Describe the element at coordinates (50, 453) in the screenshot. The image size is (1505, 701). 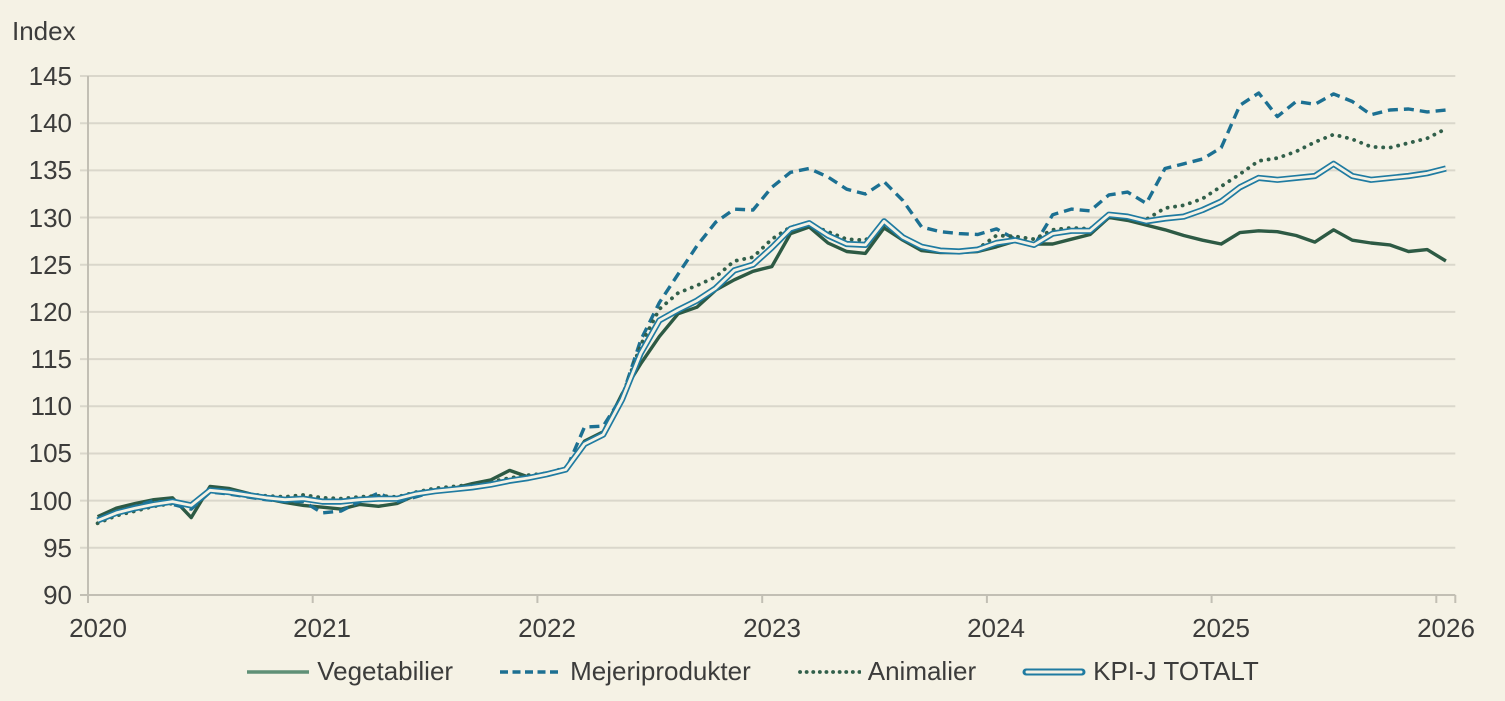
I see `y-tick-label: 105` at that location.